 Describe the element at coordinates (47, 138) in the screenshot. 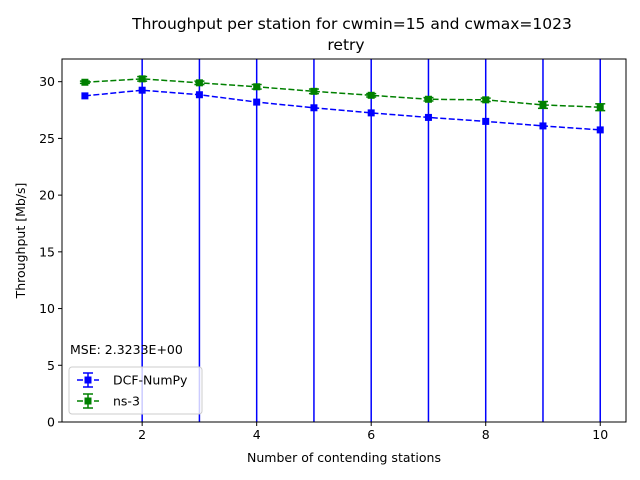

I see `y-tick-label: 25` at that location.